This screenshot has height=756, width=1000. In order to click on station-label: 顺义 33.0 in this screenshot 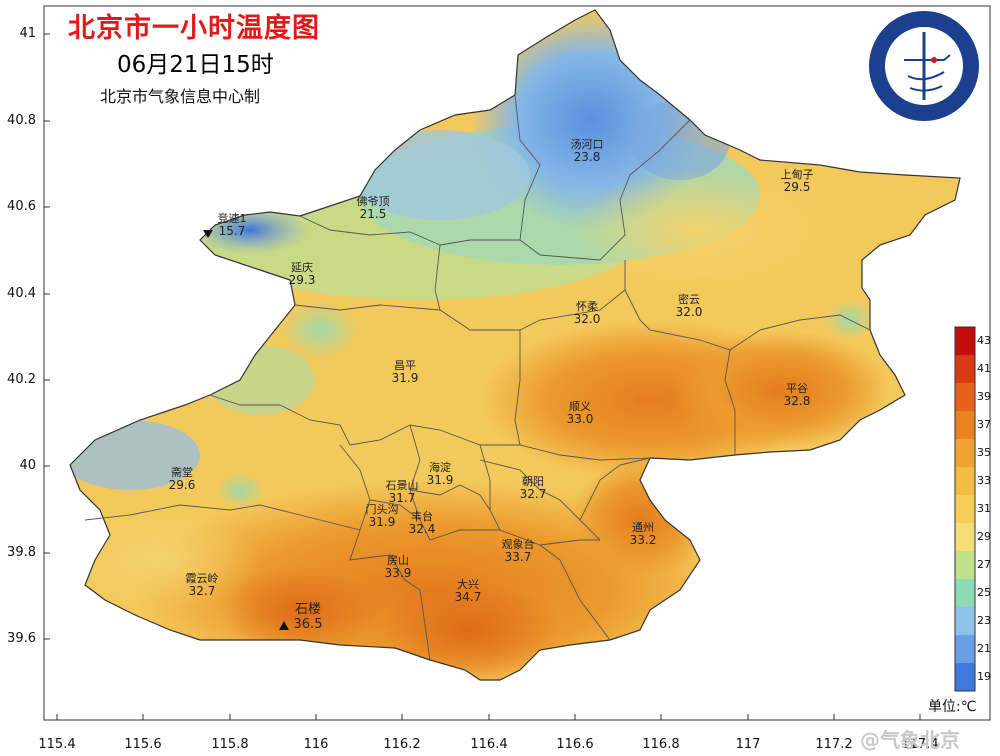, I will do `click(580, 413)`.